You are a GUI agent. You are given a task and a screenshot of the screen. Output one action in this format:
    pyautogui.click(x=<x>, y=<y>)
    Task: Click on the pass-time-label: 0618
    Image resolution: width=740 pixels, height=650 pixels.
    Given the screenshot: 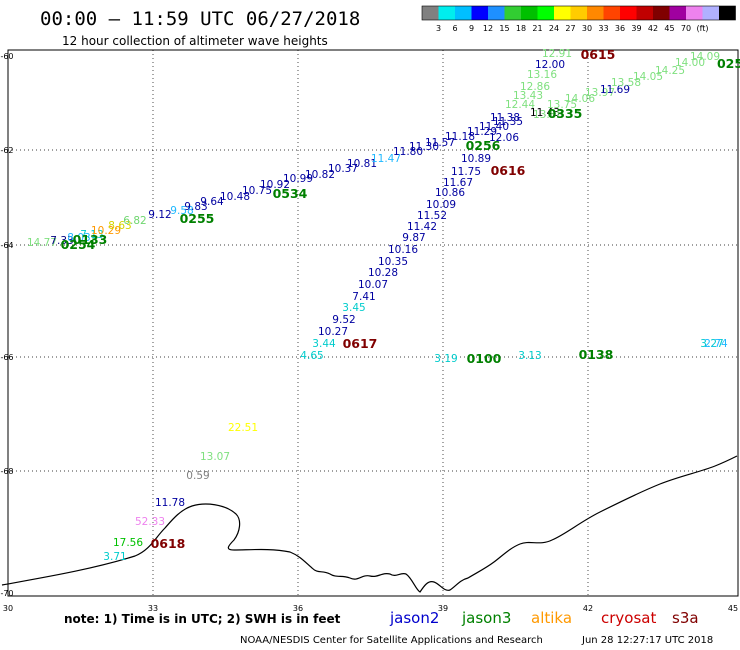 What is the action you would take?
    pyautogui.click(x=168, y=543)
    